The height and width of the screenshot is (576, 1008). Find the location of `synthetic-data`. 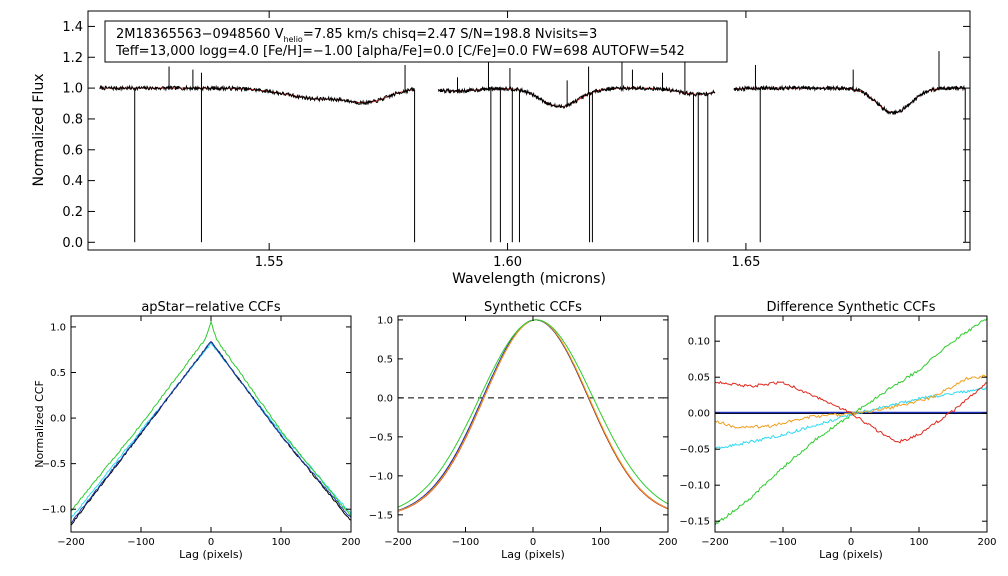

synthetic-data is located at coordinates (533, 415).